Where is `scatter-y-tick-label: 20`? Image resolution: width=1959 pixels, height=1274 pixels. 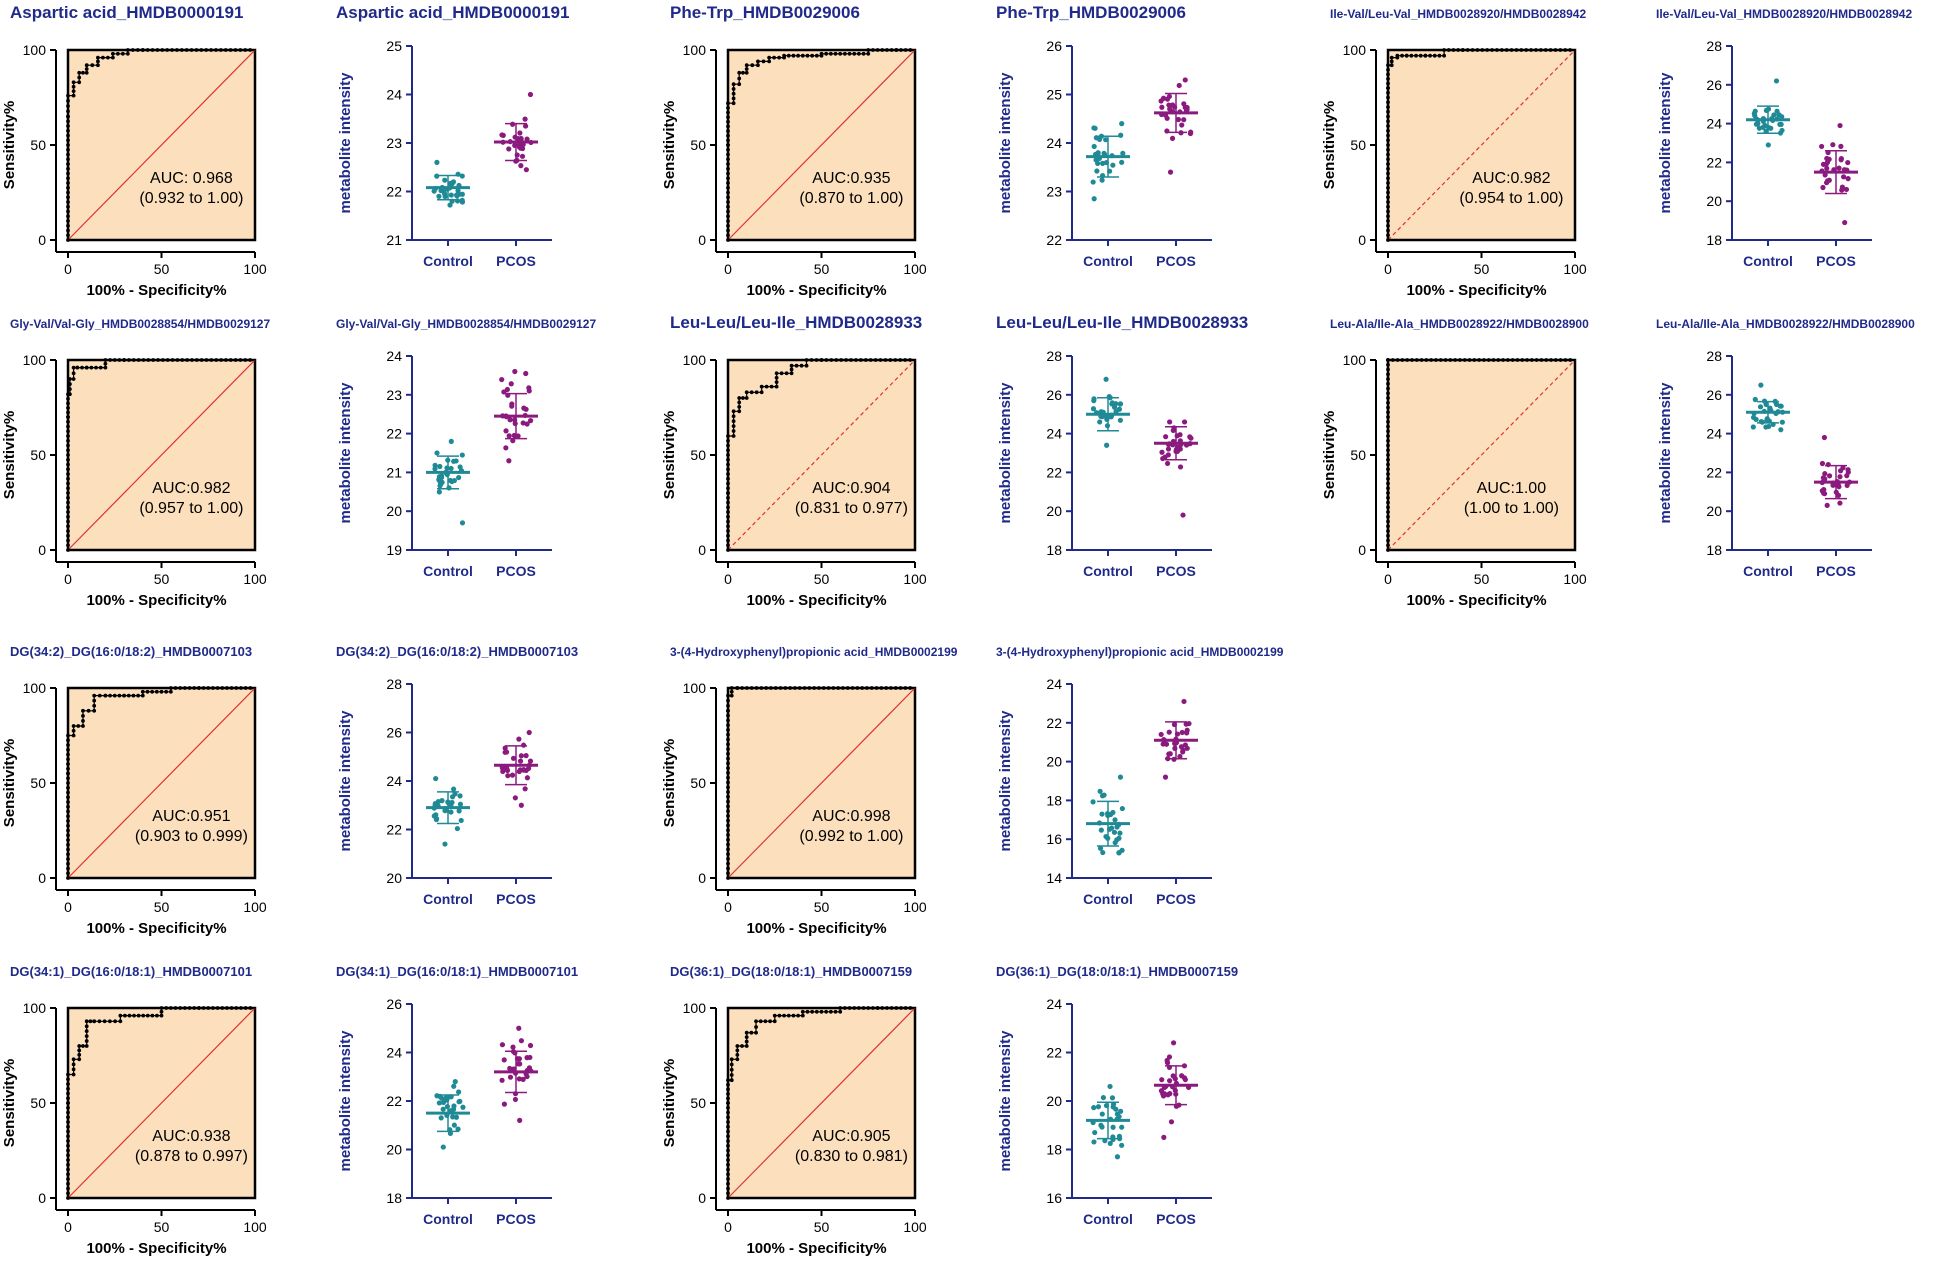 scatter-y-tick-label: 20 is located at coordinates (1714, 511).